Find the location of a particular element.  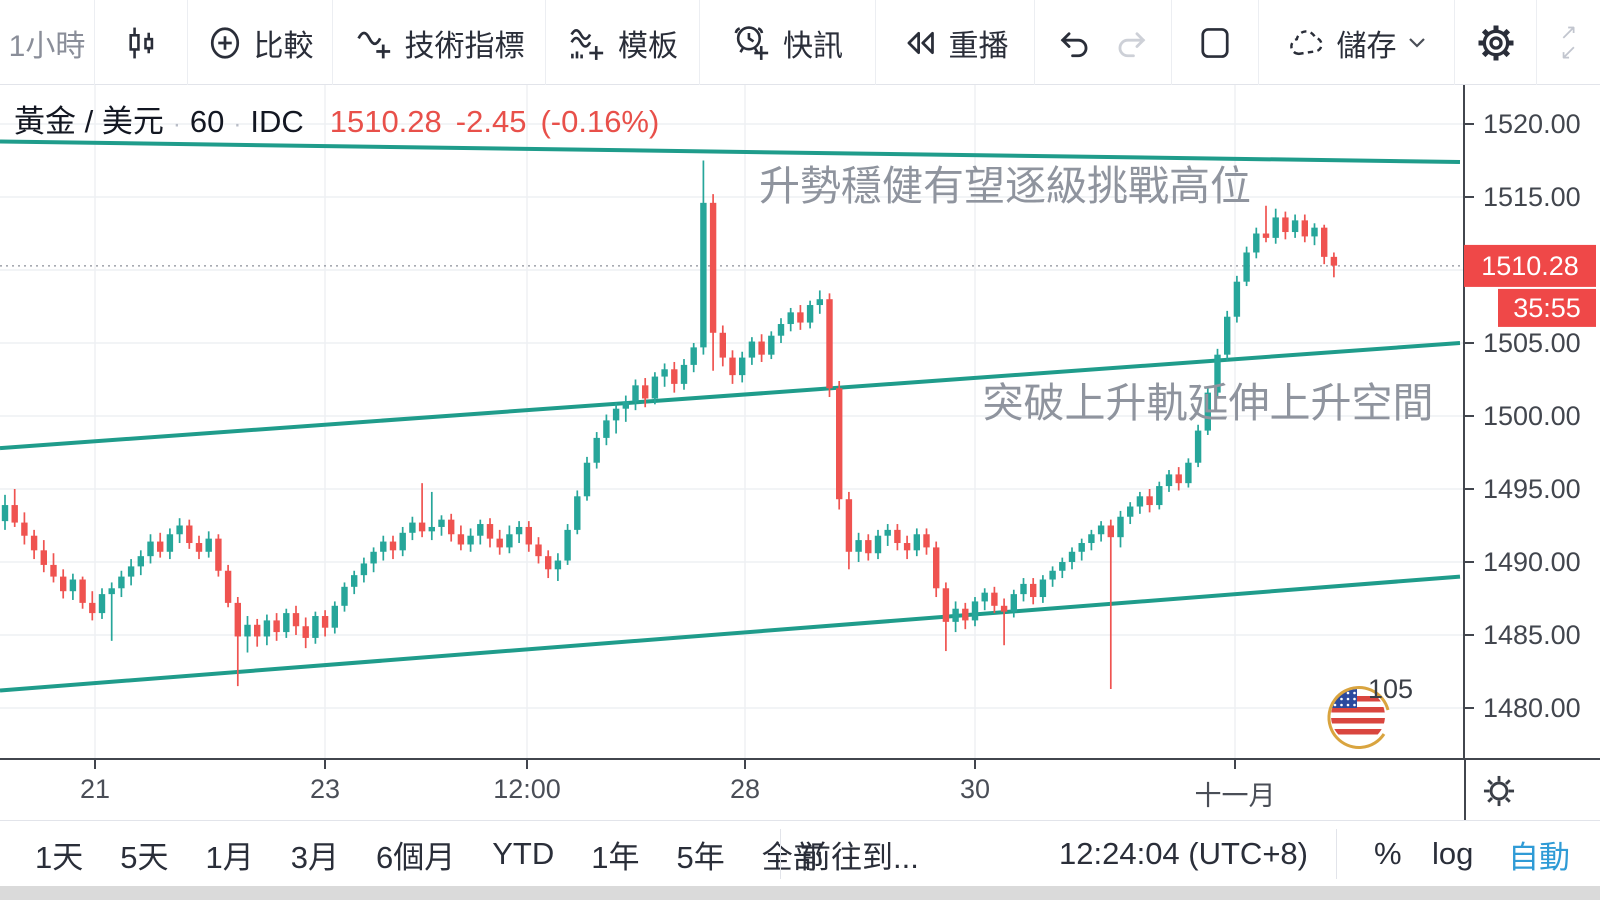

time-axis-label: 28 is located at coordinates (745, 789).